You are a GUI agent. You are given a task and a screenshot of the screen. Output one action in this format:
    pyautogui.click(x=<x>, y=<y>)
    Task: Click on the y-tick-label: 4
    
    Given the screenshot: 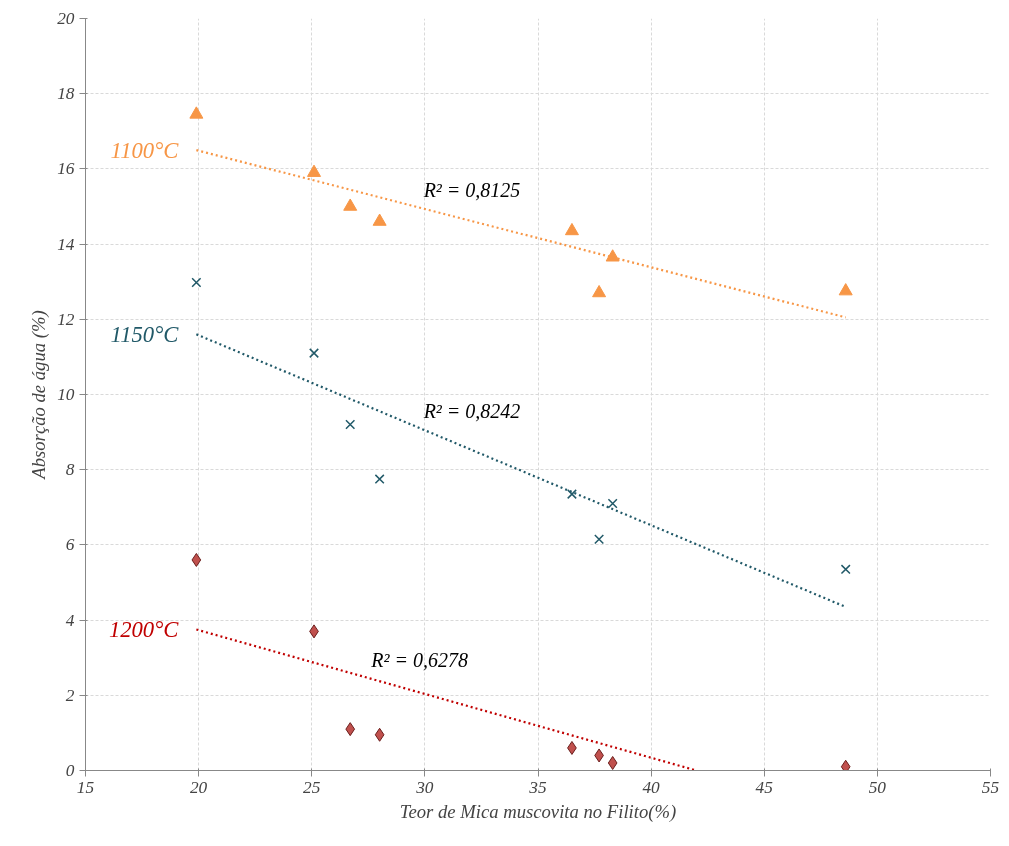 What is the action you would take?
    pyautogui.click(x=70, y=620)
    